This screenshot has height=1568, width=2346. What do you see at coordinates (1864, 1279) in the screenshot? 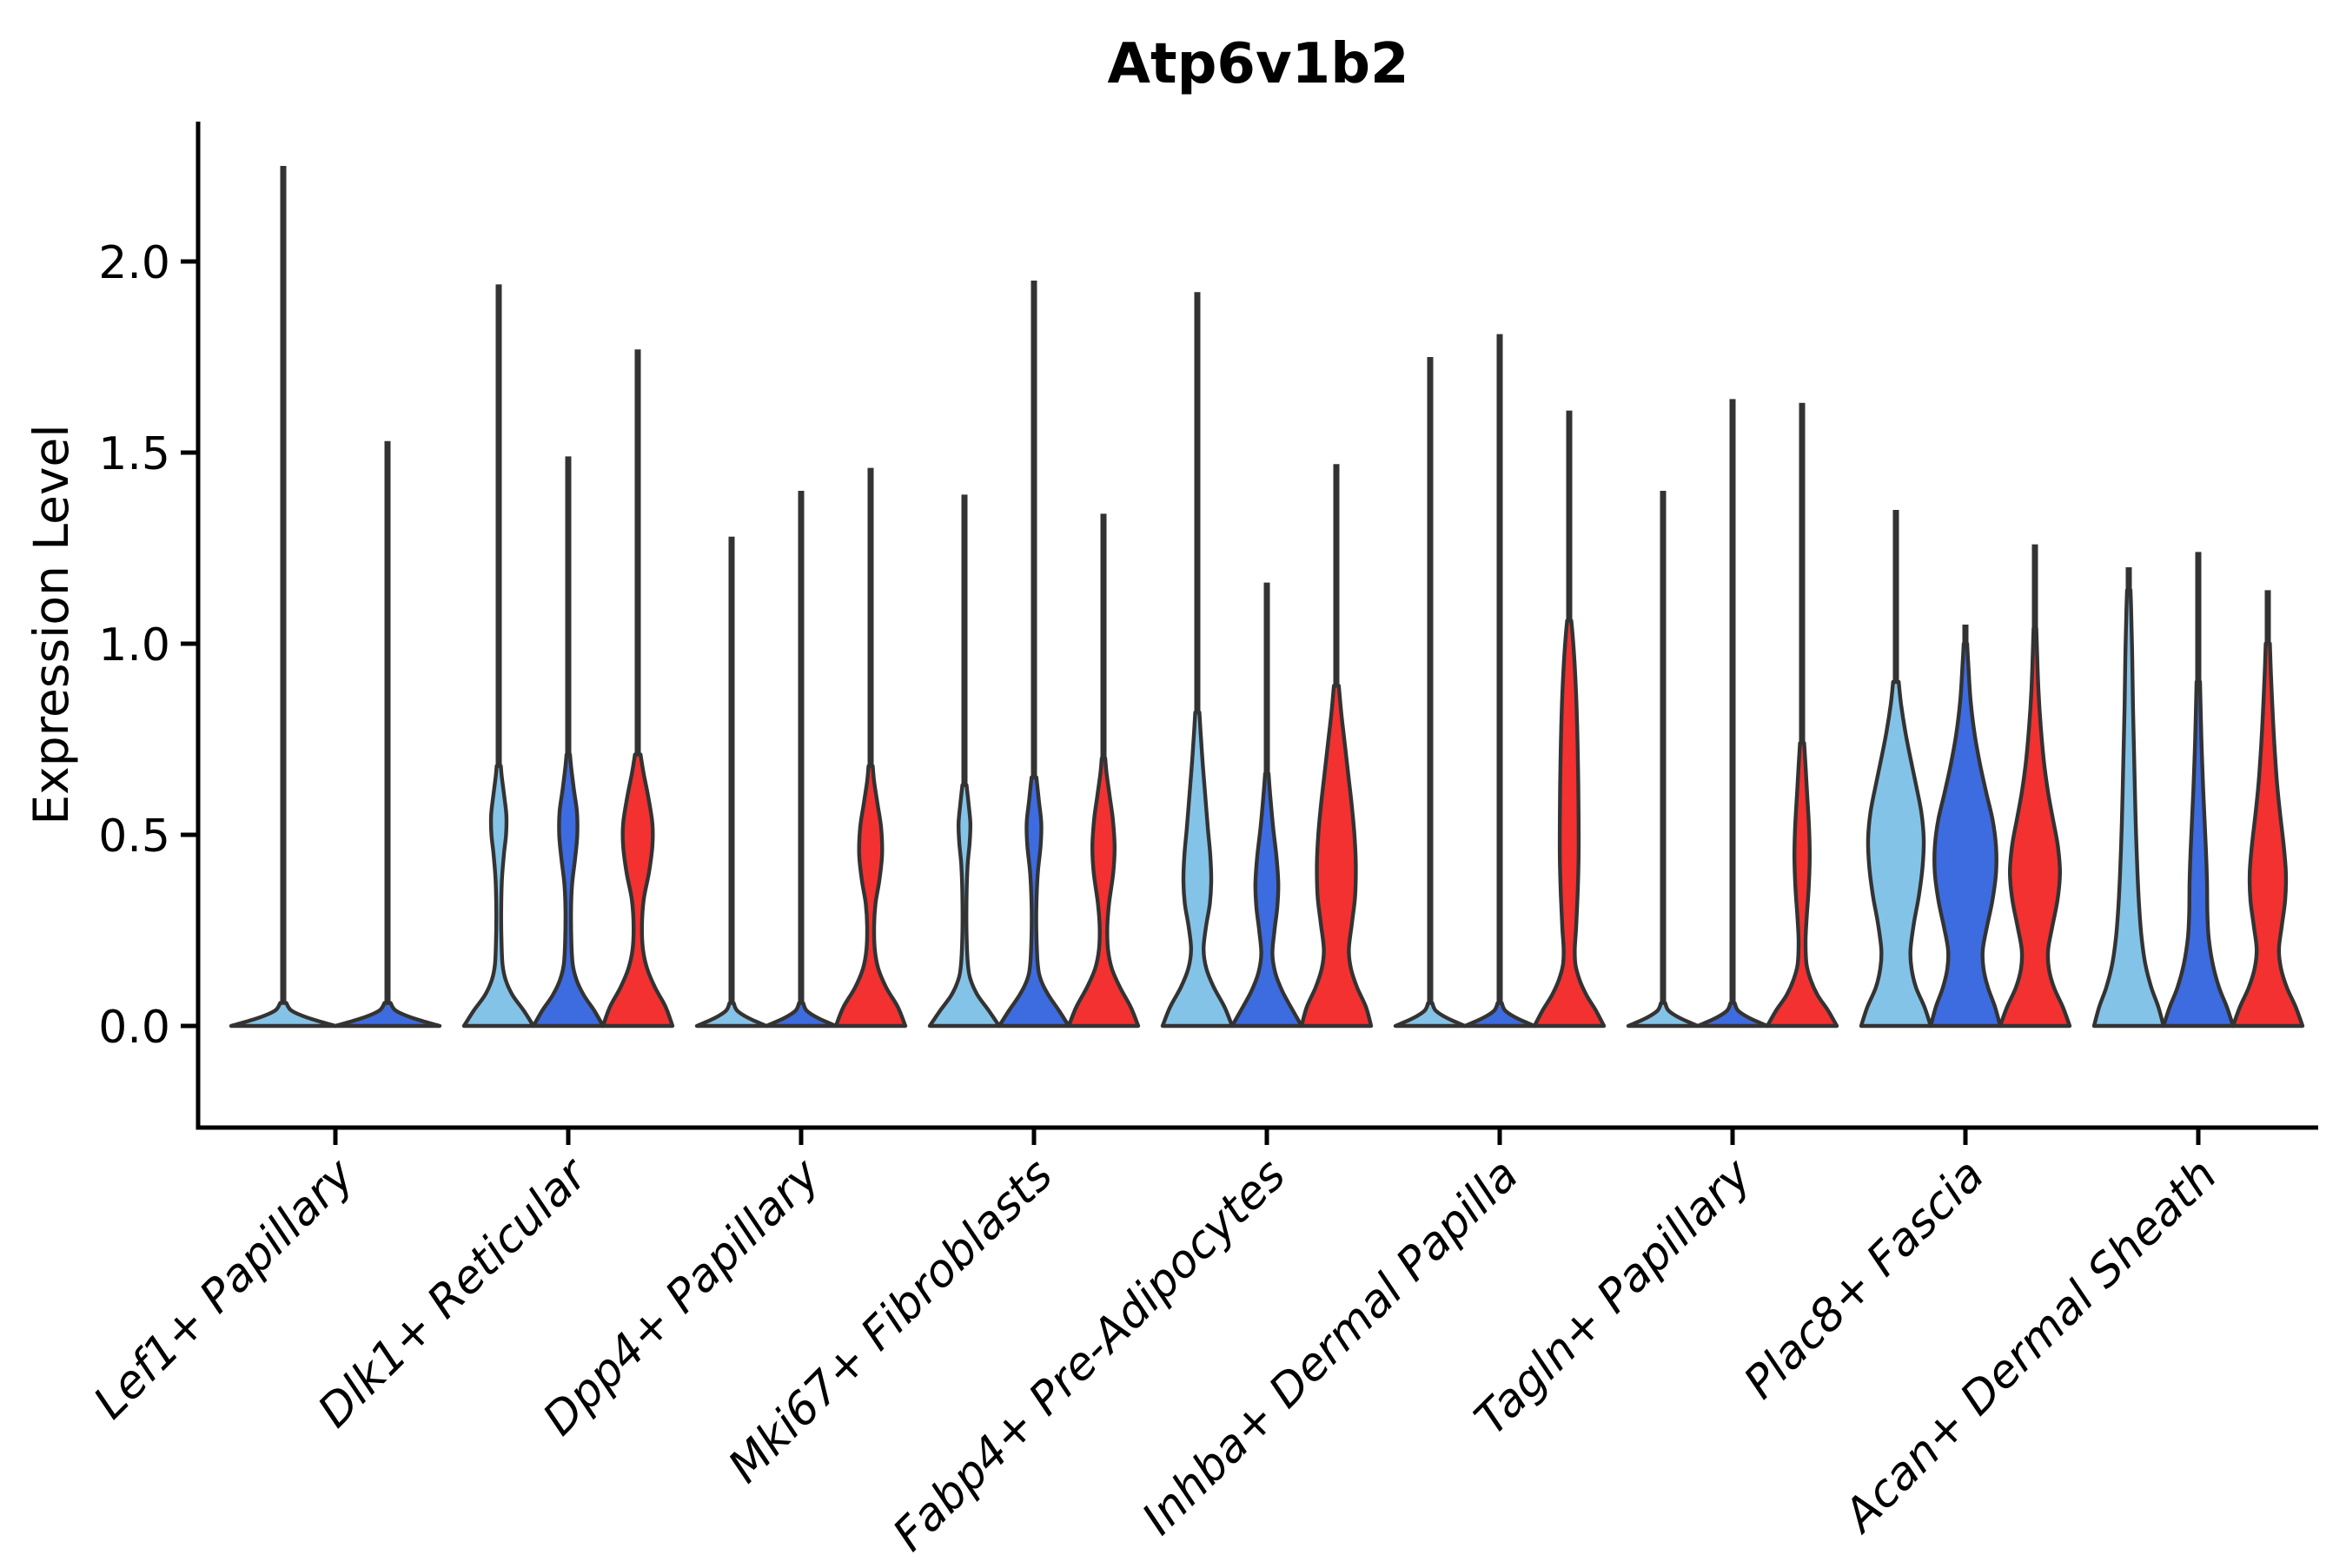
I see `x-tick-label: Plac8+ Fascia` at bounding box center [1864, 1279].